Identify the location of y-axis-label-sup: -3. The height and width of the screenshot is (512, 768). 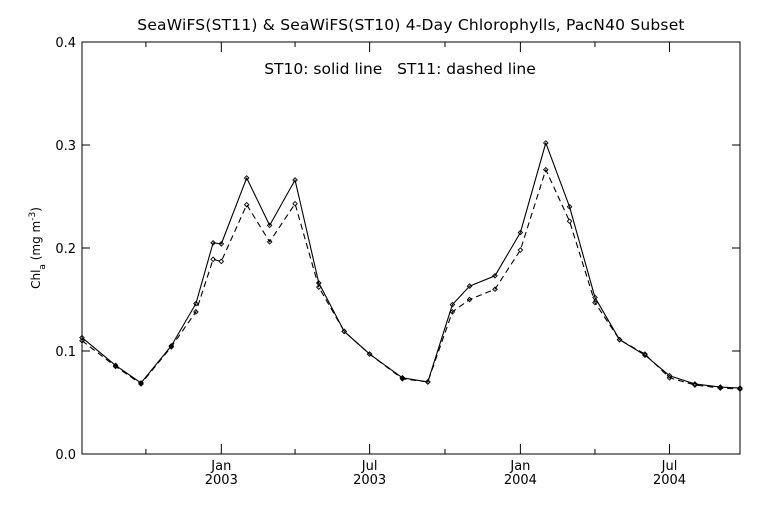
(33, 216).